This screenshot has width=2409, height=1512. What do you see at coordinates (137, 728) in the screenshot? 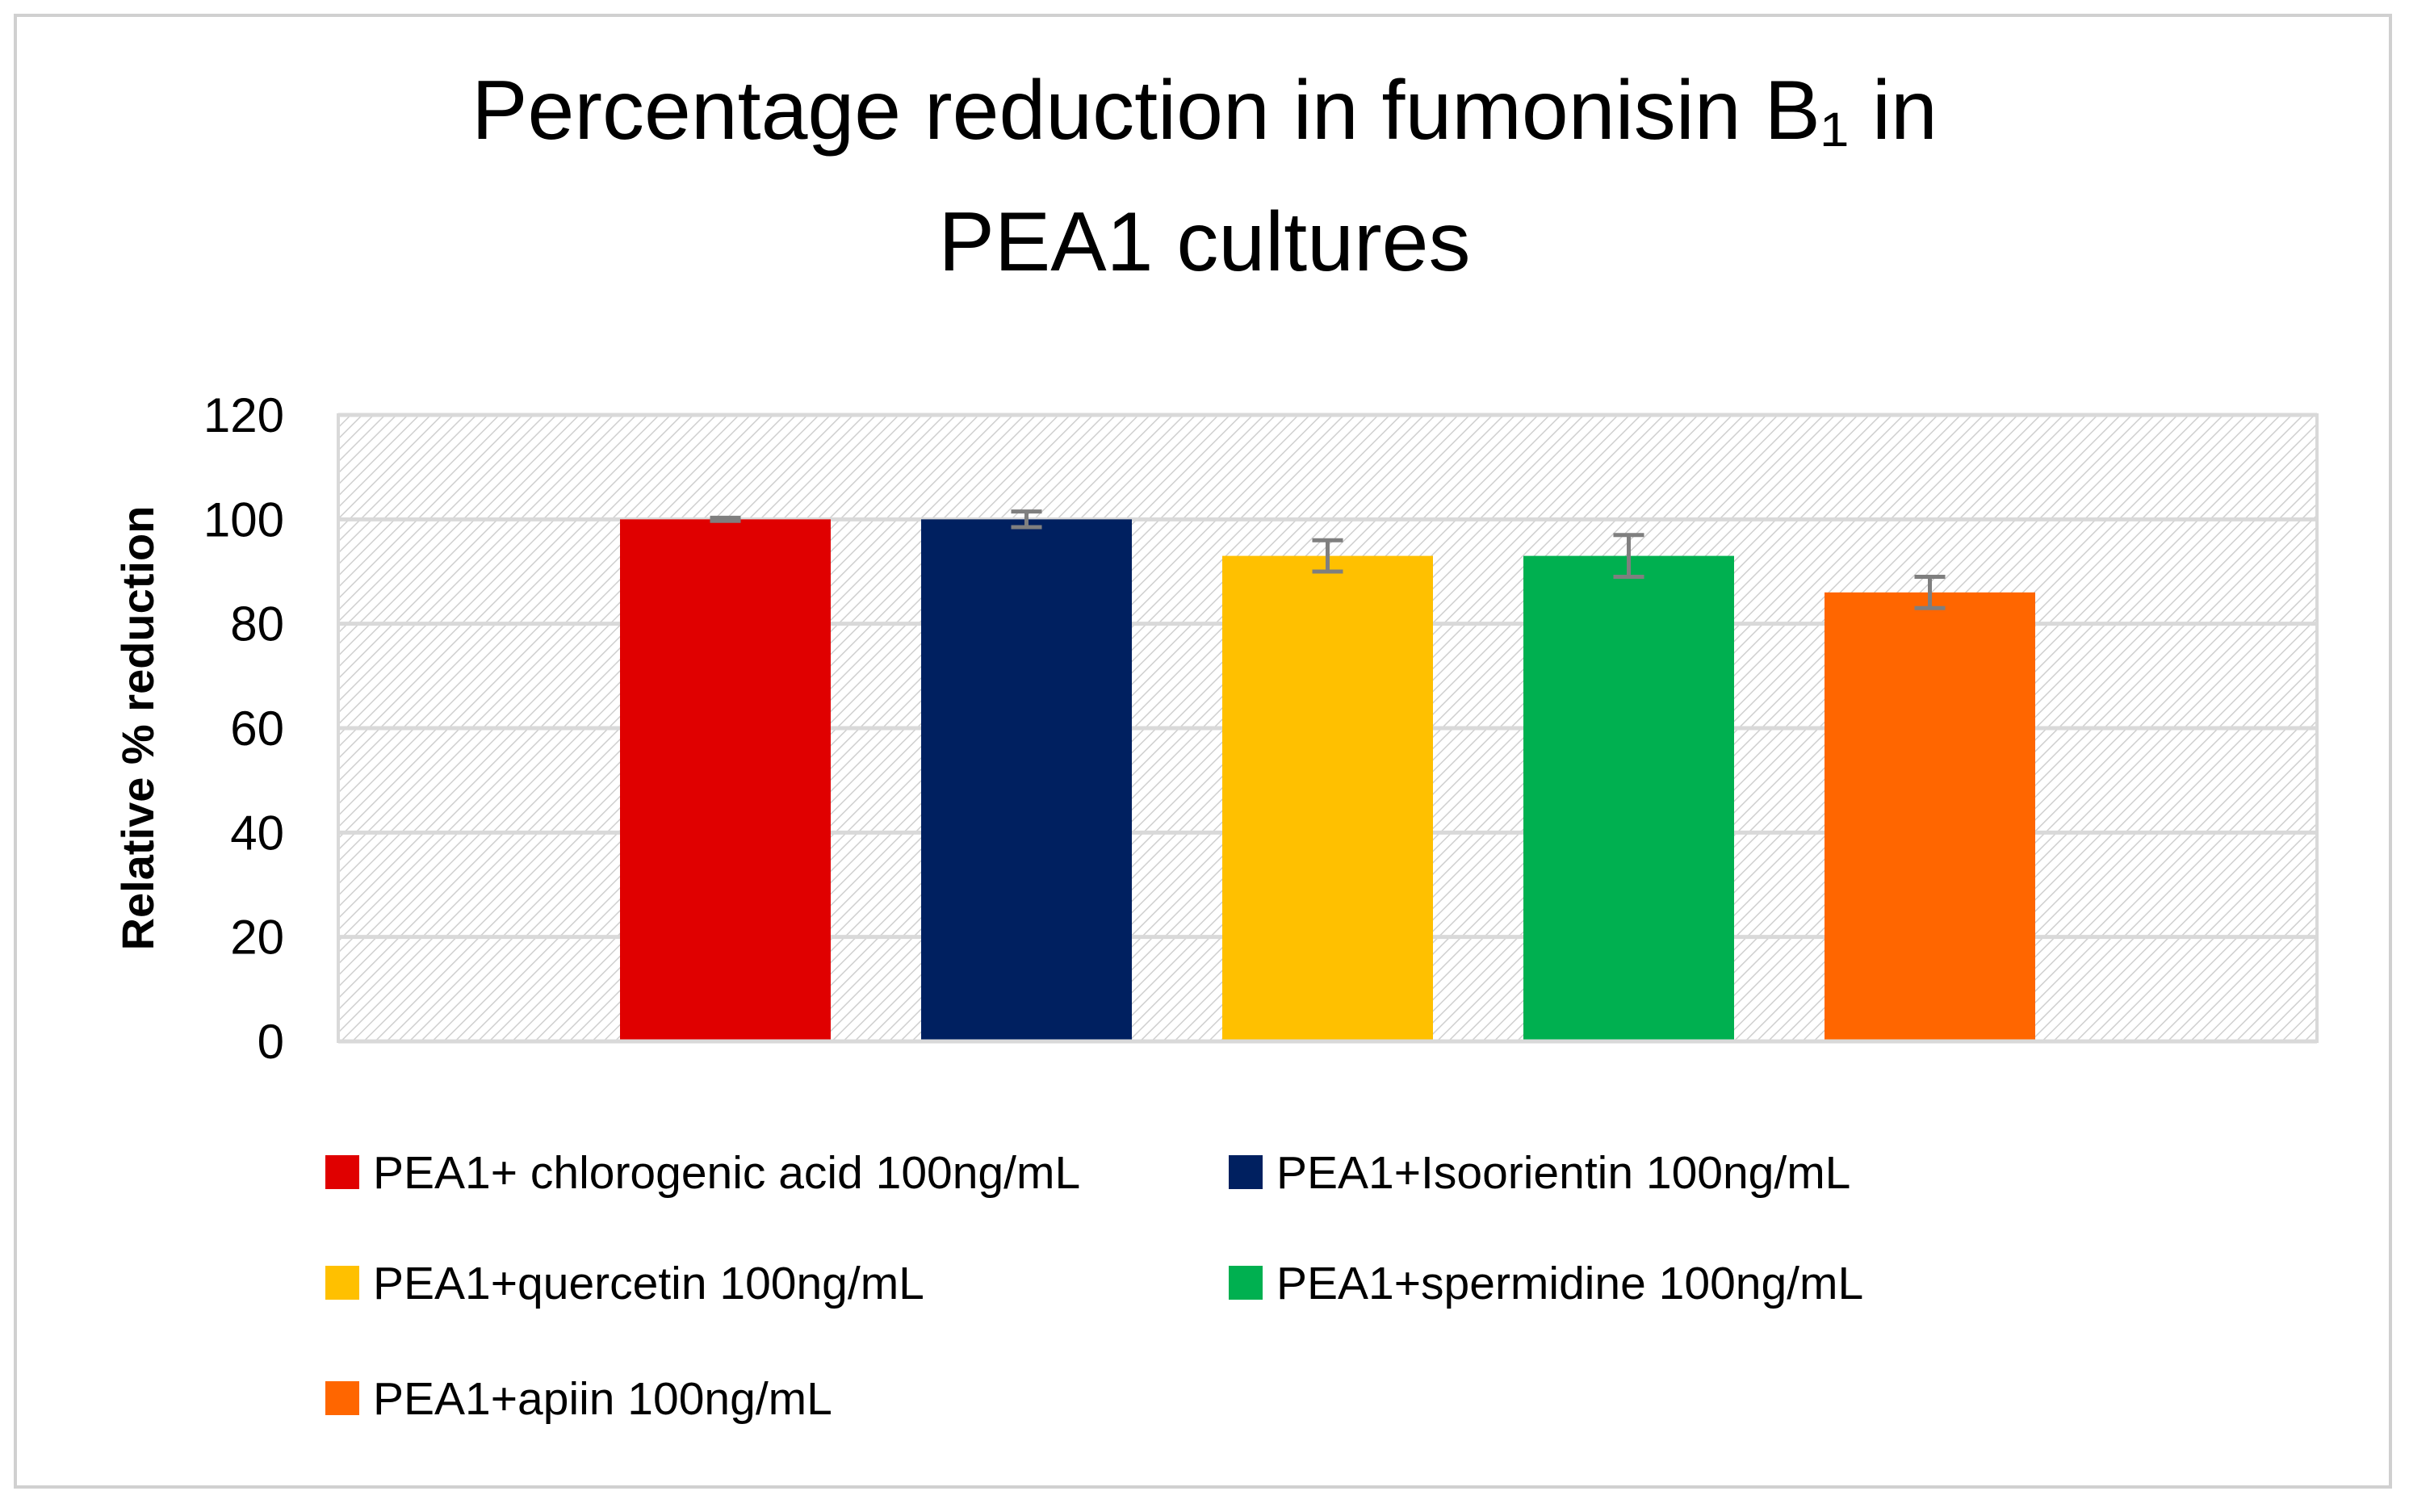
I see `y-axis-label: Relative % reduction` at bounding box center [137, 728].